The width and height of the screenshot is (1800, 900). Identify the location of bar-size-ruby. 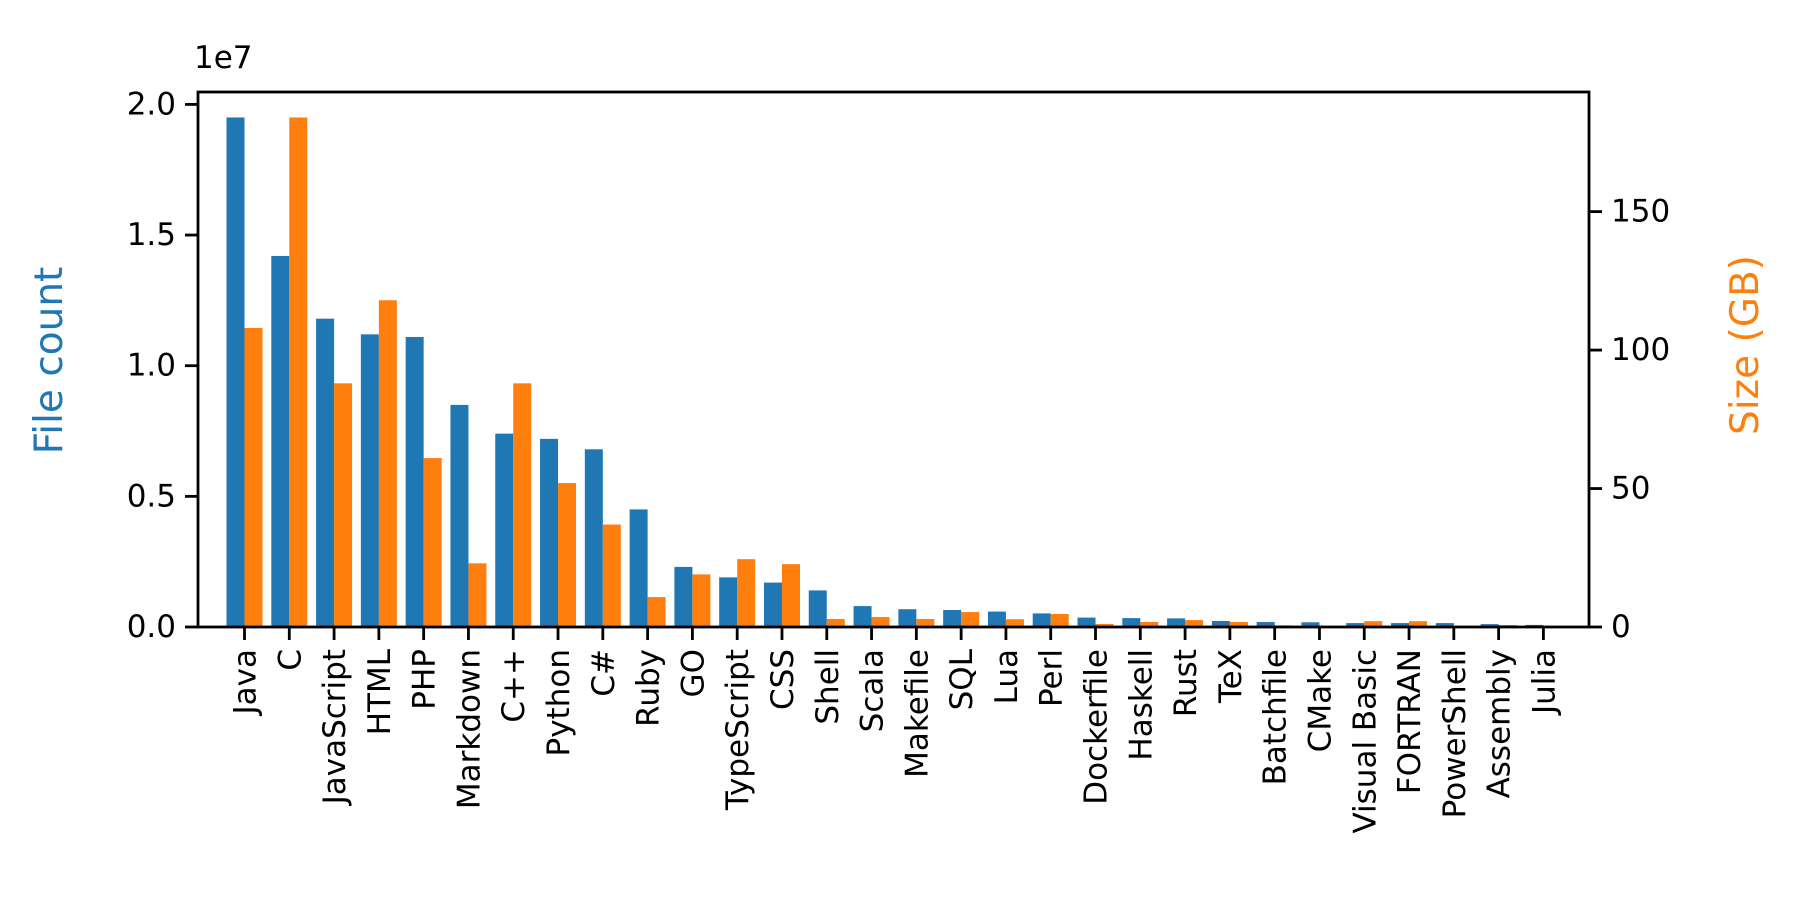
(656, 612).